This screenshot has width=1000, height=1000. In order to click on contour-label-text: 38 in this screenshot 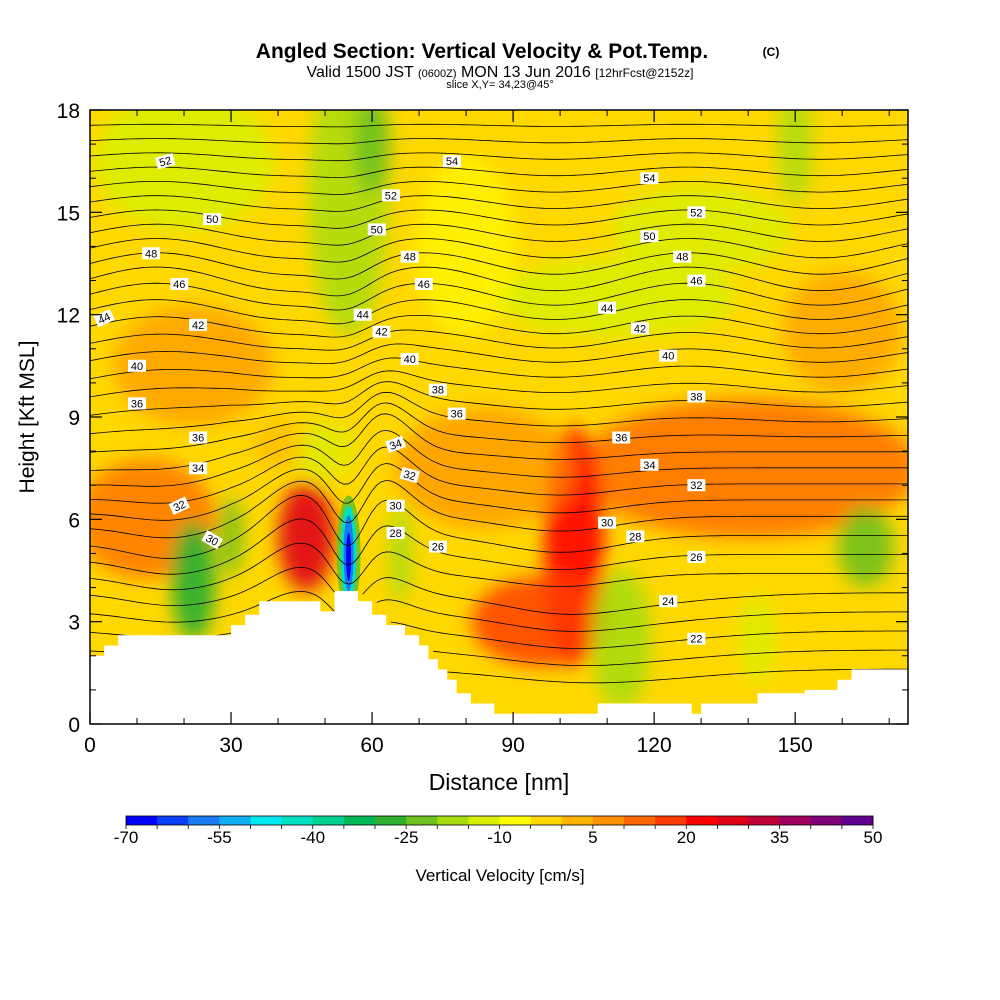, I will do `click(438, 391)`.